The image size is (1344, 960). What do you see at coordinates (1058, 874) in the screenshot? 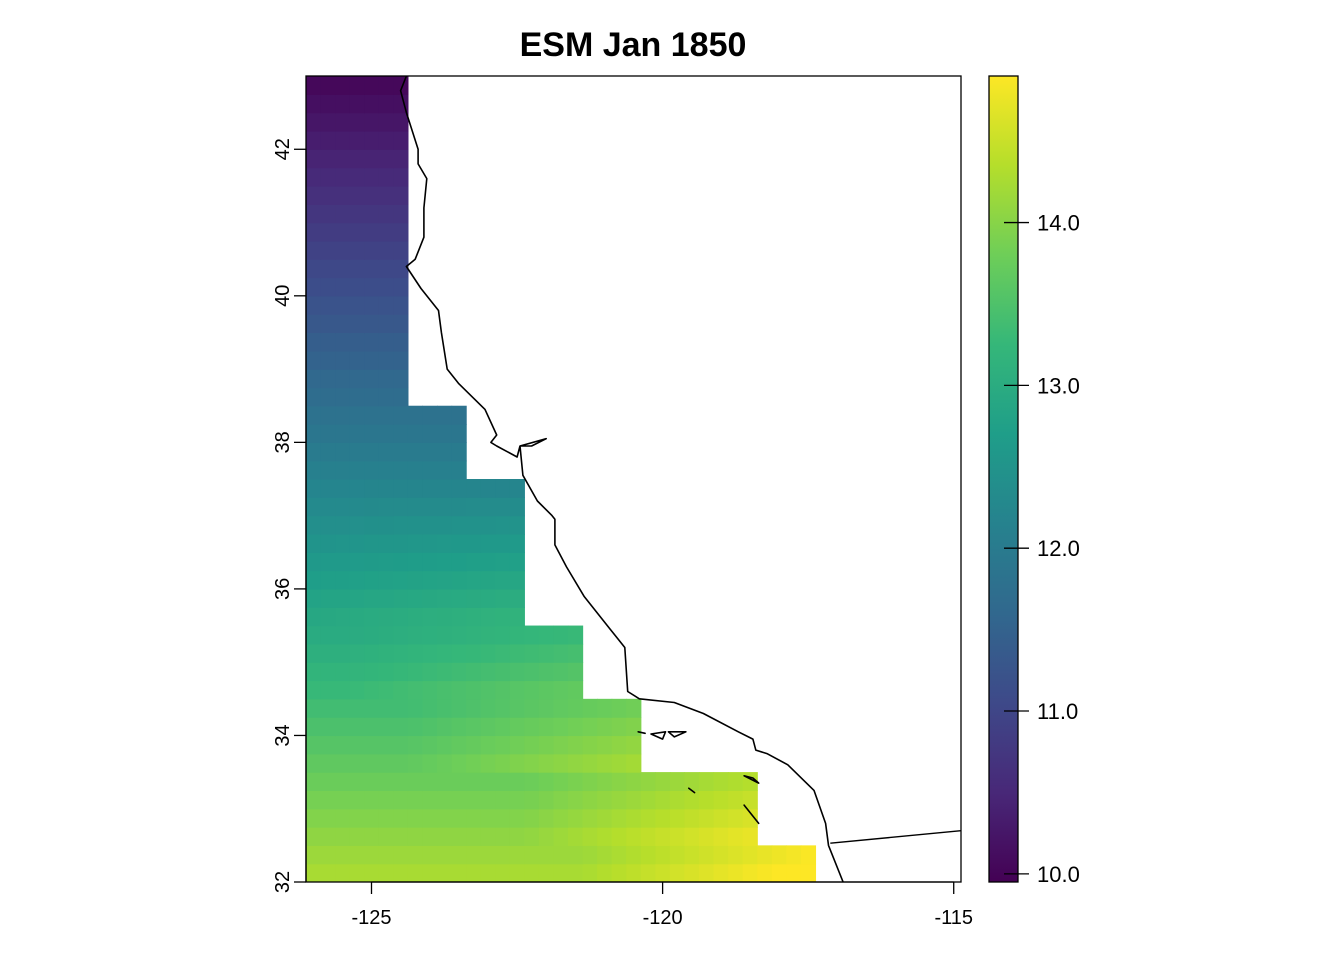
I see `colorbar-tick-label: 10.0` at bounding box center [1058, 874].